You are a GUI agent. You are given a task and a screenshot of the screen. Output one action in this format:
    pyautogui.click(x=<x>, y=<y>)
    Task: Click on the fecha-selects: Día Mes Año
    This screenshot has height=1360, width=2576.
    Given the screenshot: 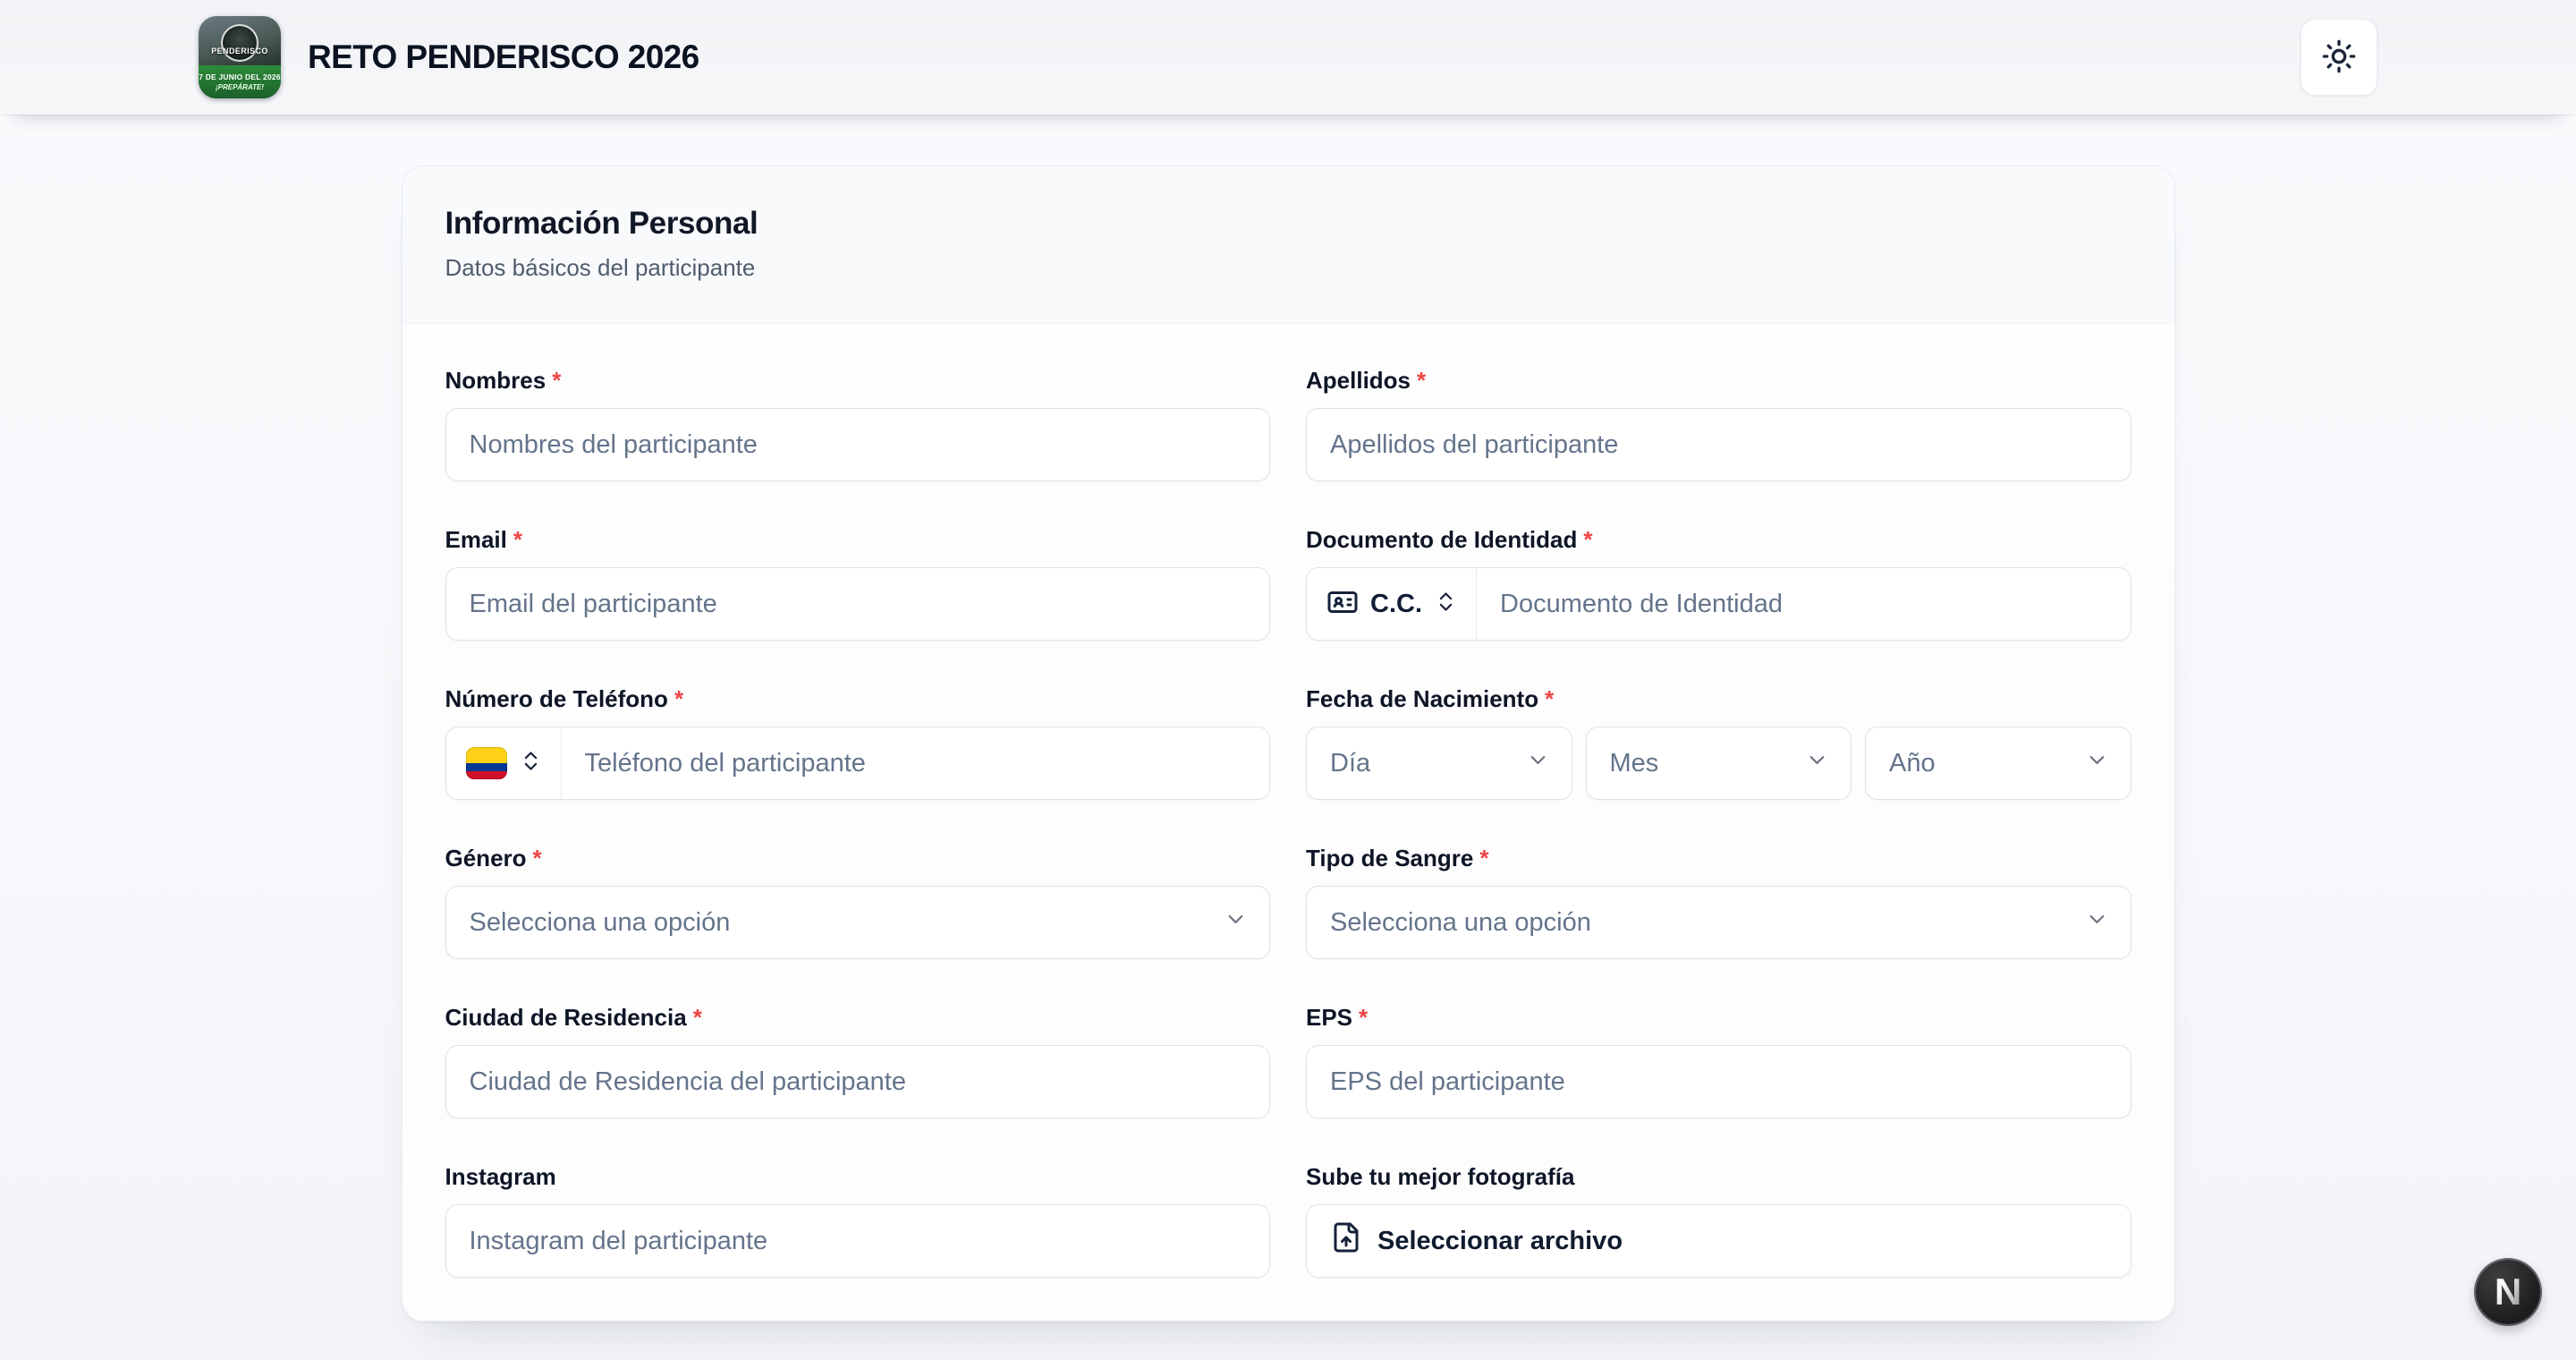 What is the action you would take?
    pyautogui.click(x=1718, y=763)
    